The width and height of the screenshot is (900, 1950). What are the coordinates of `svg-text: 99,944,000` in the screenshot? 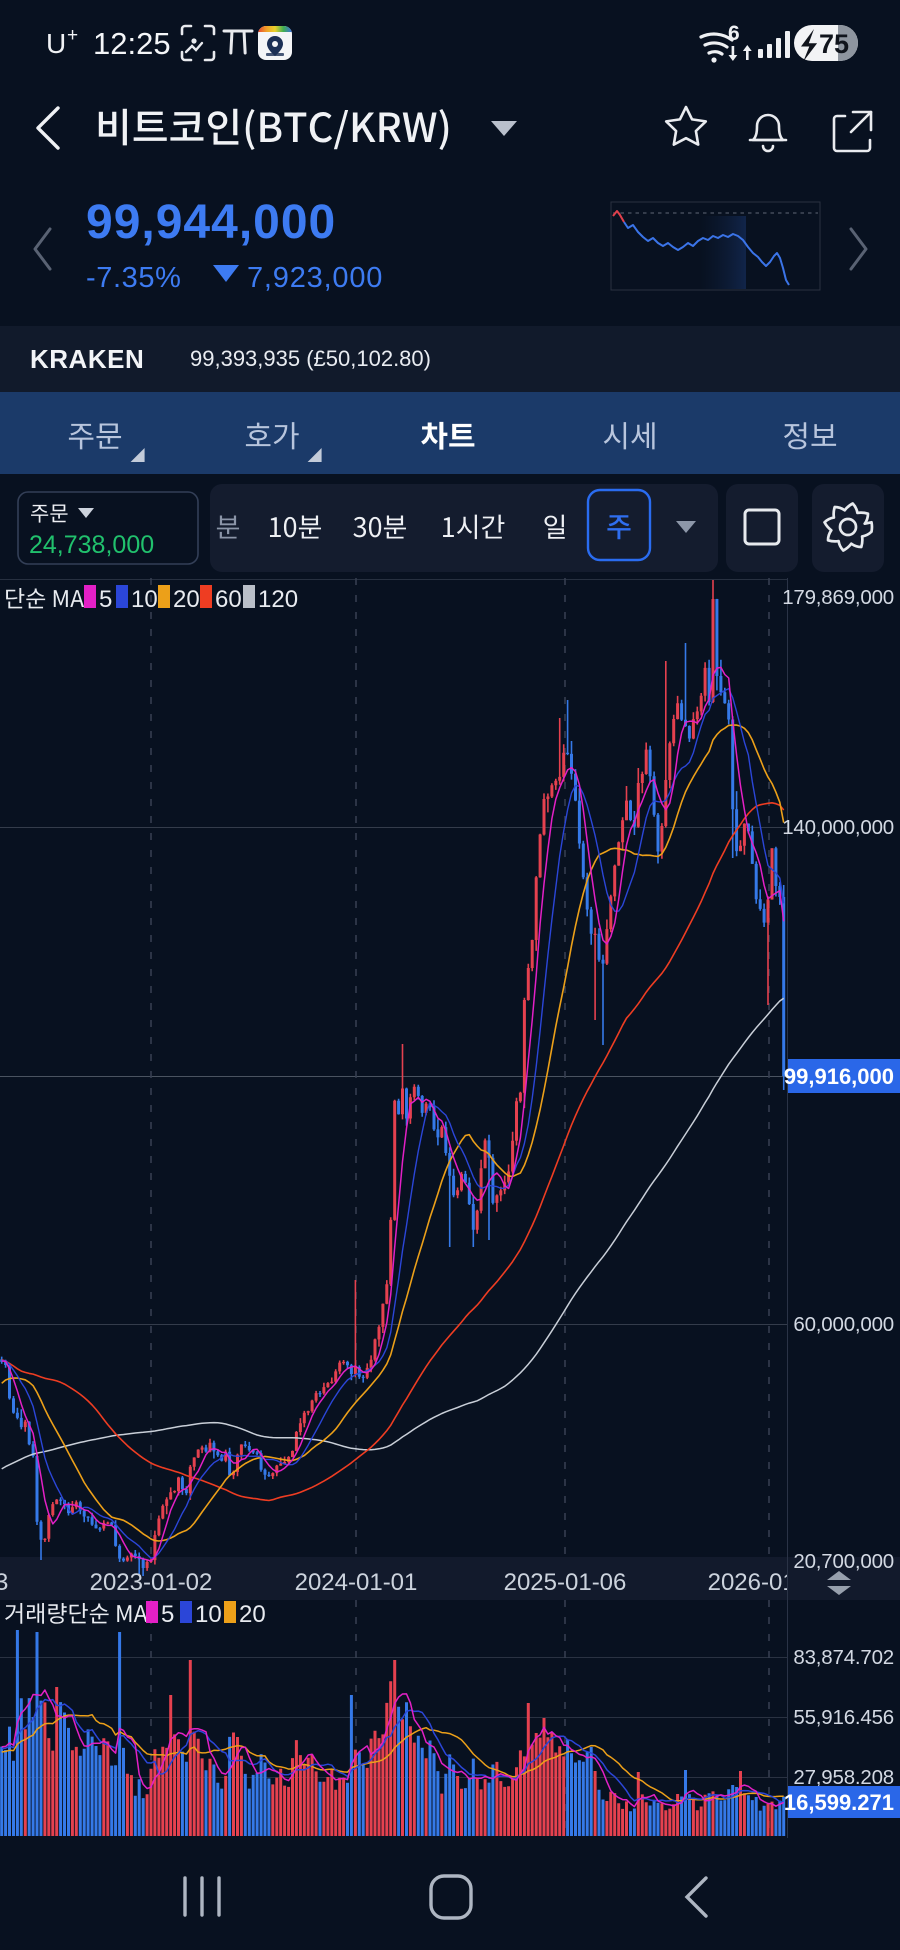 It's located at (211, 222).